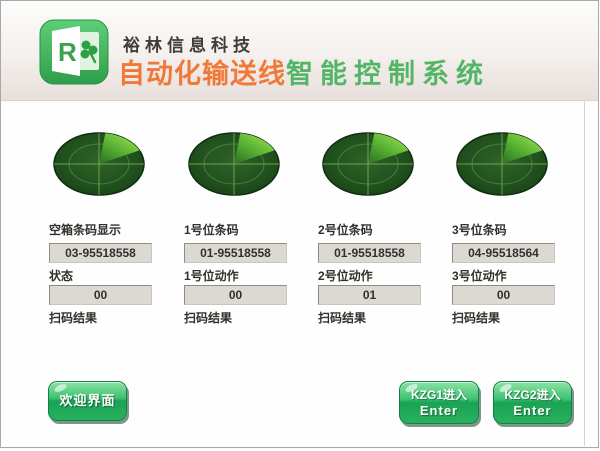 The height and width of the screenshot is (451, 600). I want to click on kzg2-button-sublabel: Enter, so click(532, 410).